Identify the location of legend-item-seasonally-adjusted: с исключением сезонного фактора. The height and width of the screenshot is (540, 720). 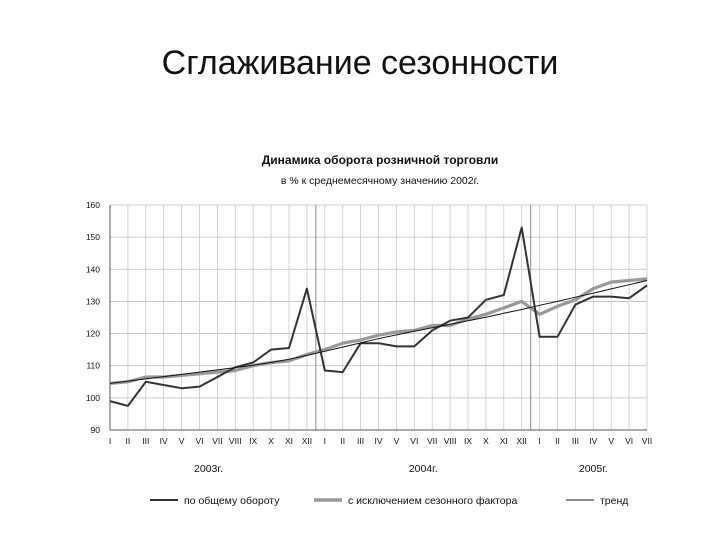
(415, 501).